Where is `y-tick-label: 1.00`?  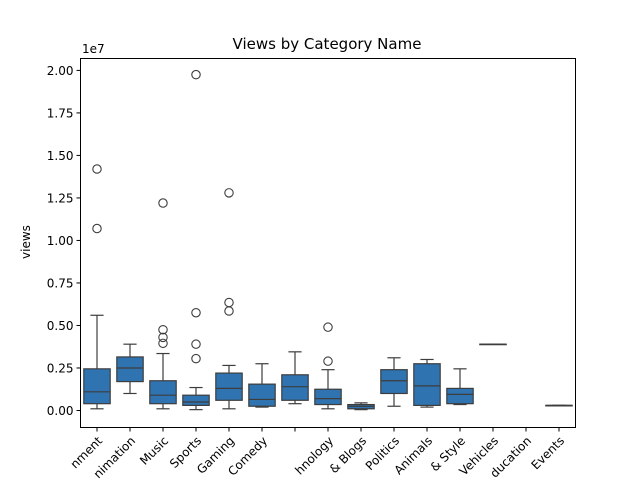
y-tick-label: 1.00 is located at coordinates (60, 241).